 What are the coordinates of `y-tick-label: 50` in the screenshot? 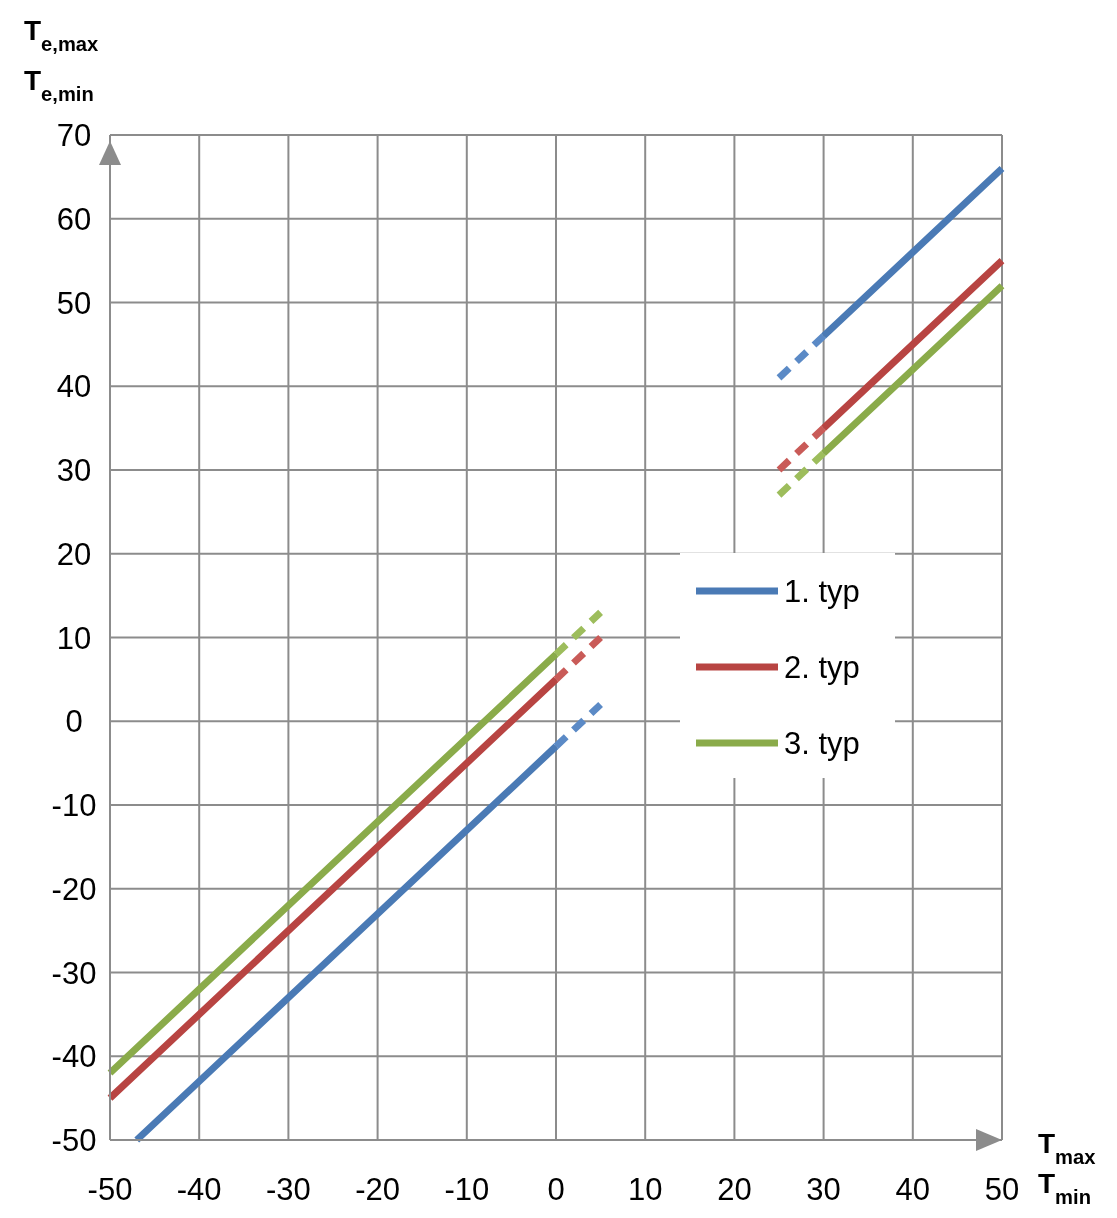 It's located at (74, 303).